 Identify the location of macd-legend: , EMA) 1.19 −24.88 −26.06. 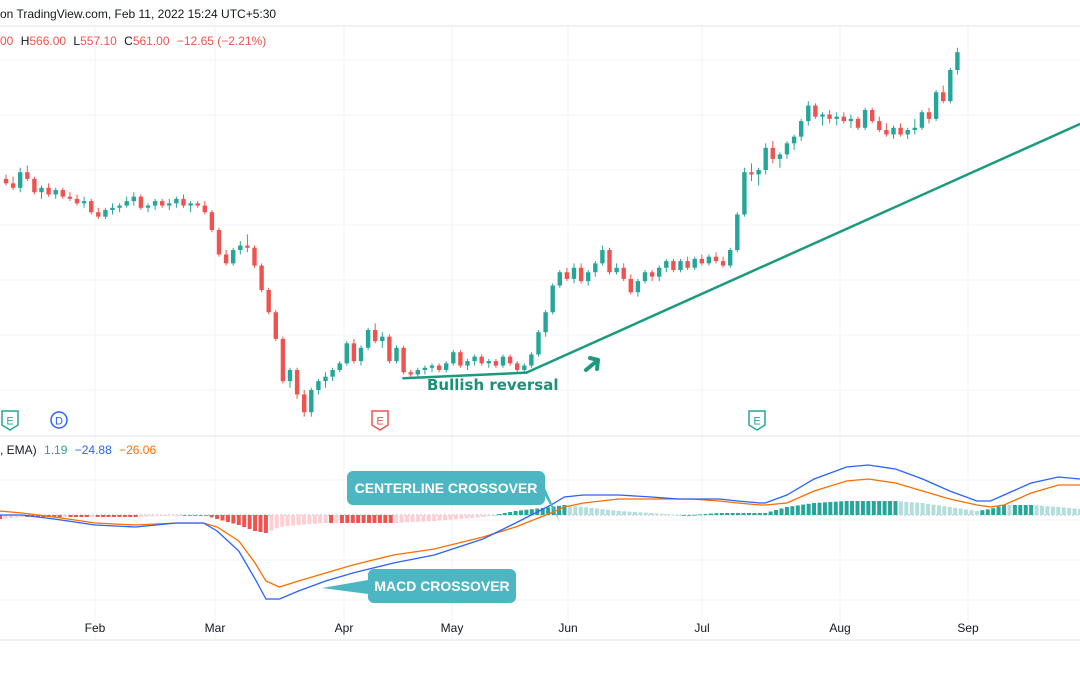
(78, 450).